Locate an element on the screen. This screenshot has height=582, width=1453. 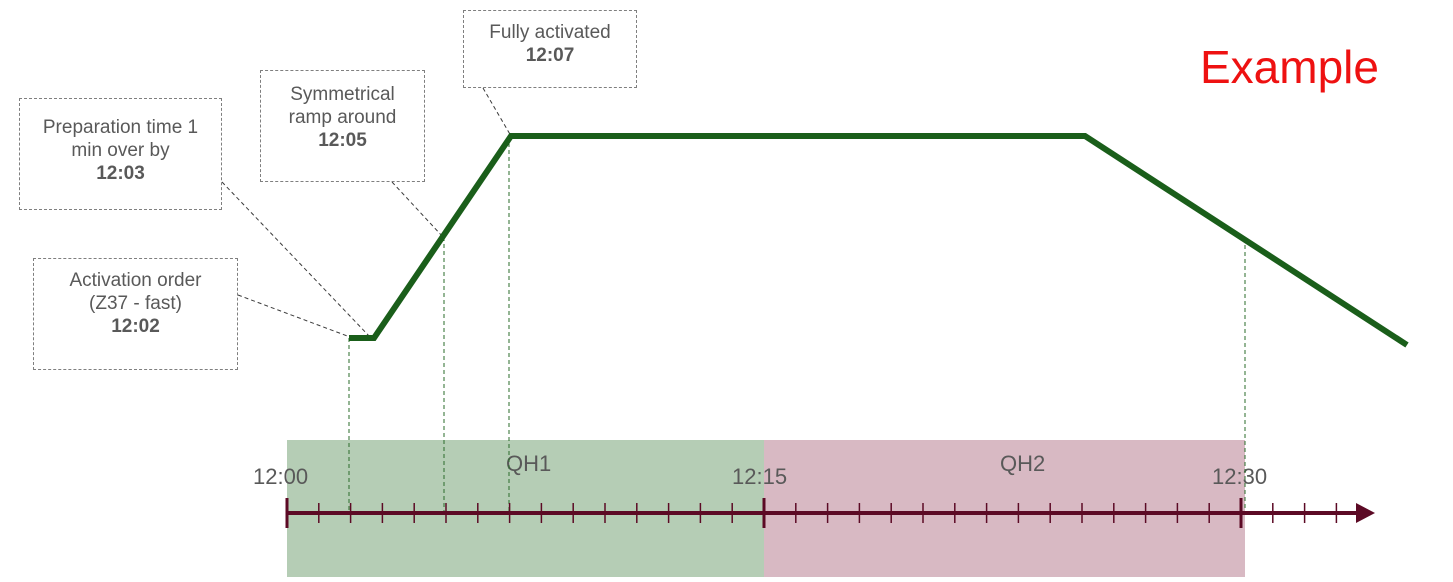
qh1-band is located at coordinates (525, 508).